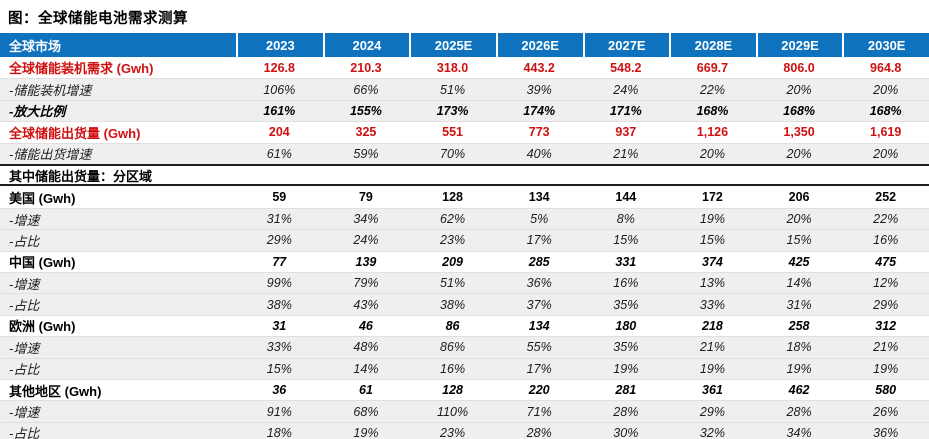 The width and height of the screenshot is (929, 439). What do you see at coordinates (799, 197) in the screenshot?
I see `cell-value: 206` at bounding box center [799, 197].